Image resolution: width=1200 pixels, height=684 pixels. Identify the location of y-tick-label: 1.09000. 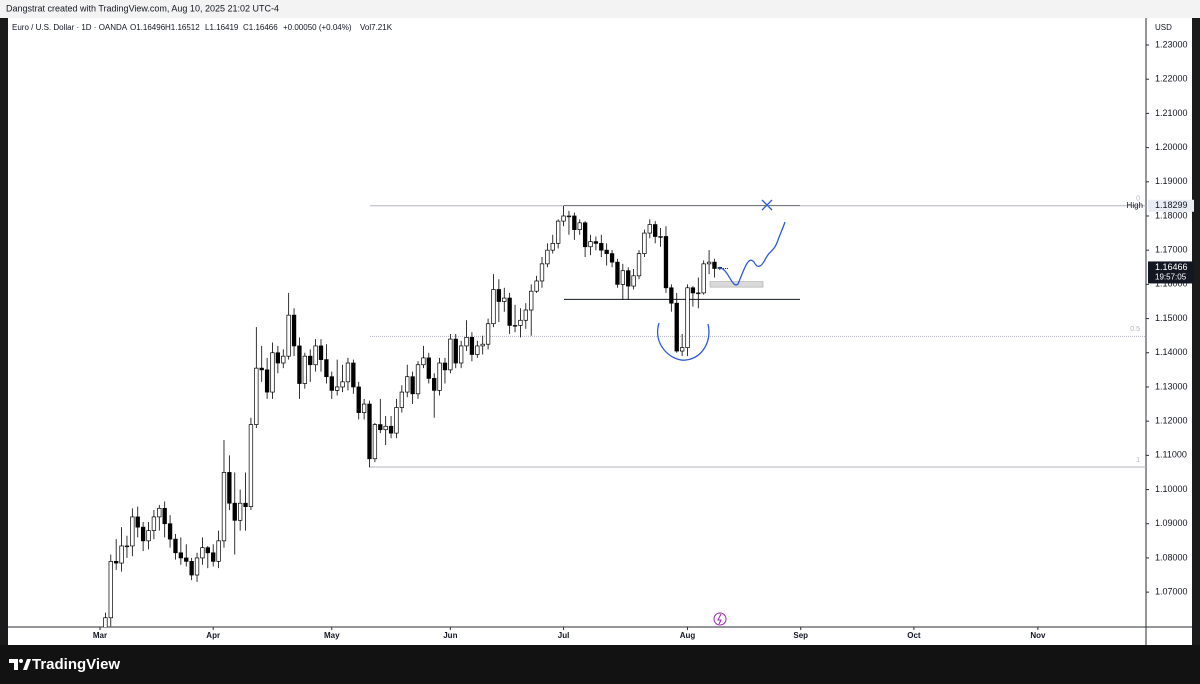
(1171, 523).